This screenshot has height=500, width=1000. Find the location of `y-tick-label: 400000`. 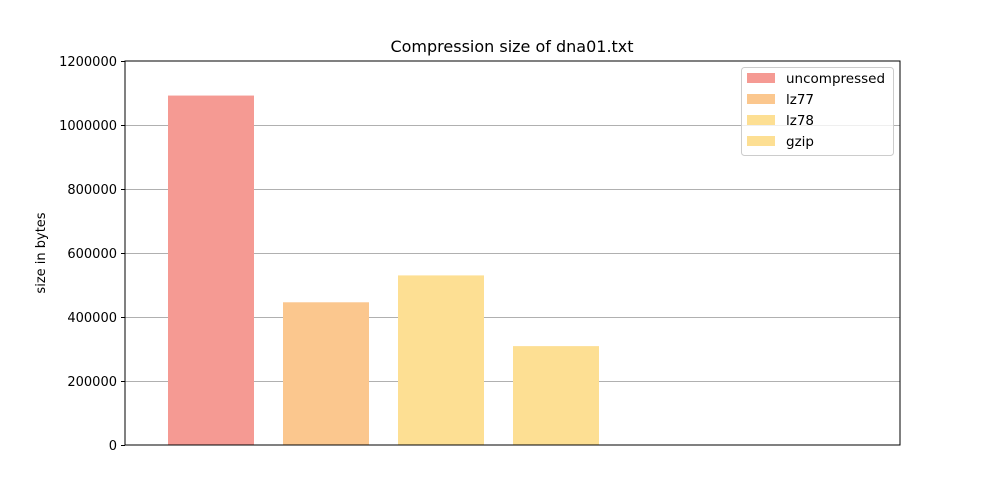

y-tick-label: 400000 is located at coordinates (92, 318).